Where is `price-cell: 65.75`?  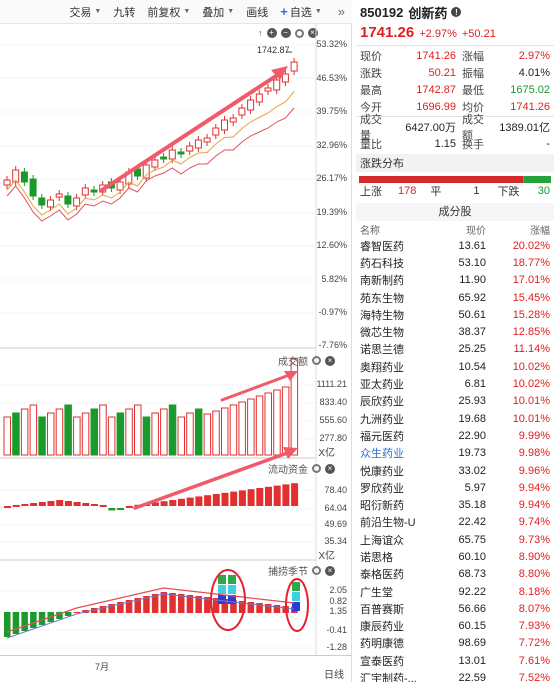
price-cell: 65.75 is located at coordinates (472, 539).